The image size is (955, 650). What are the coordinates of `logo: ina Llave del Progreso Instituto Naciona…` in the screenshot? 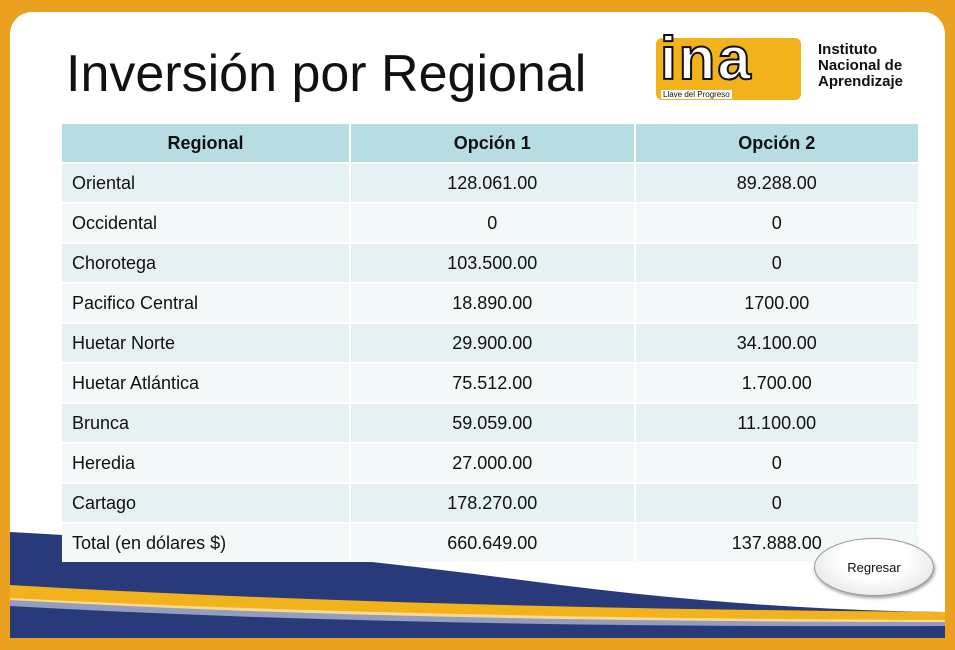 It's located at (805, 64).